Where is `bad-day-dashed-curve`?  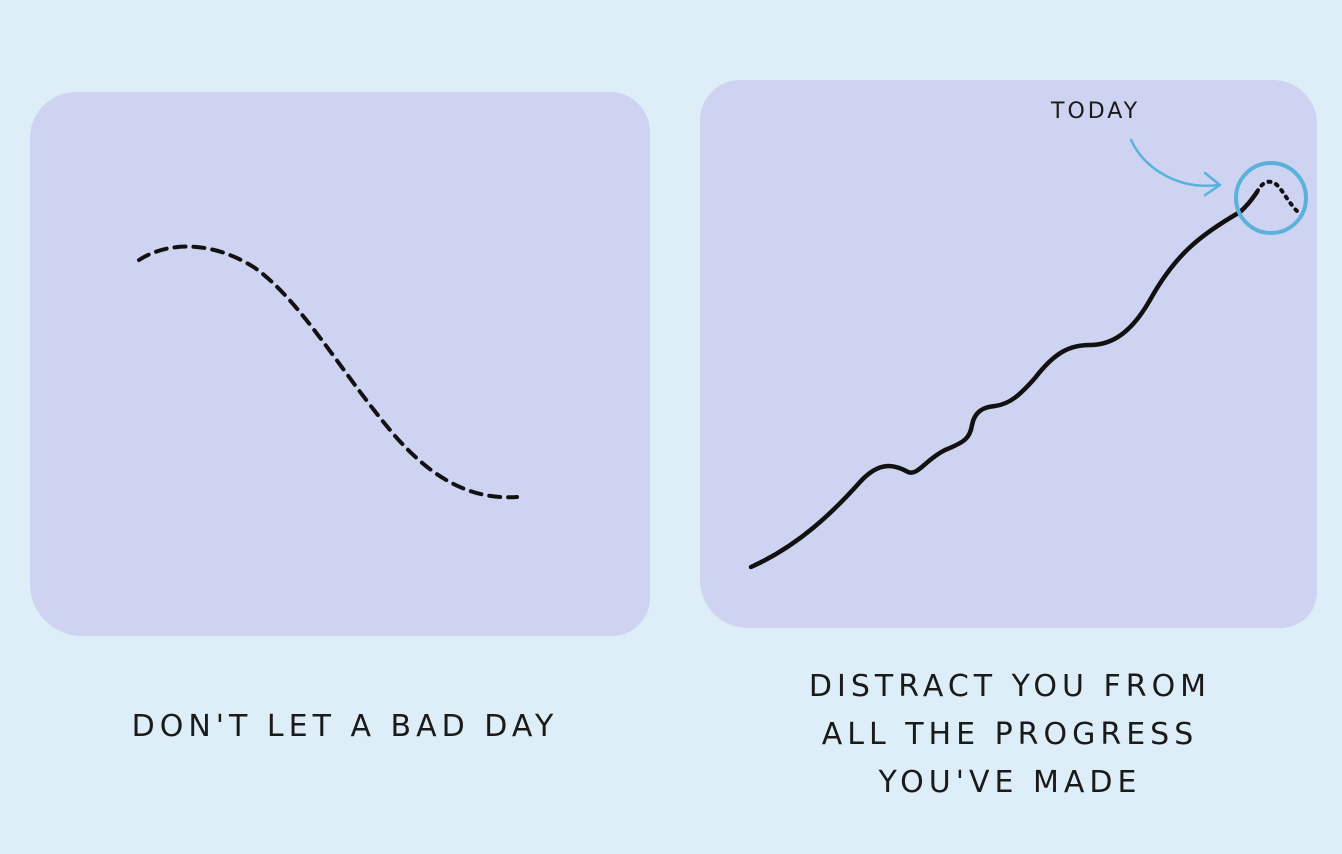
bad-day-dashed-curve is located at coordinates (328, 372).